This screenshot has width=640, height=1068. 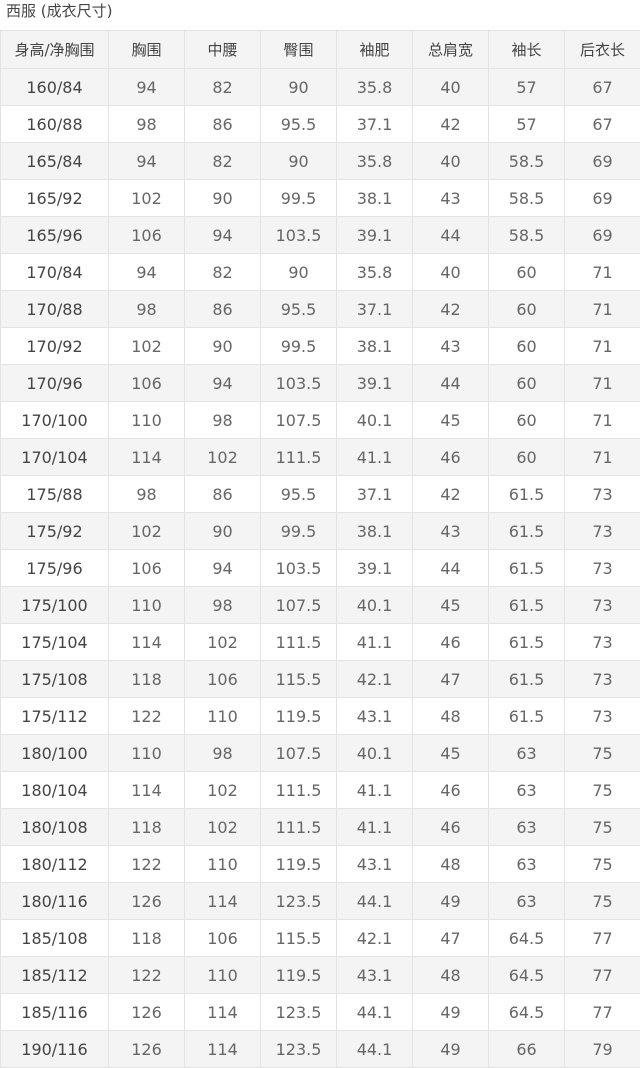 What do you see at coordinates (526, 49) in the screenshot?
I see `header-sleeve-length: 袖长` at bounding box center [526, 49].